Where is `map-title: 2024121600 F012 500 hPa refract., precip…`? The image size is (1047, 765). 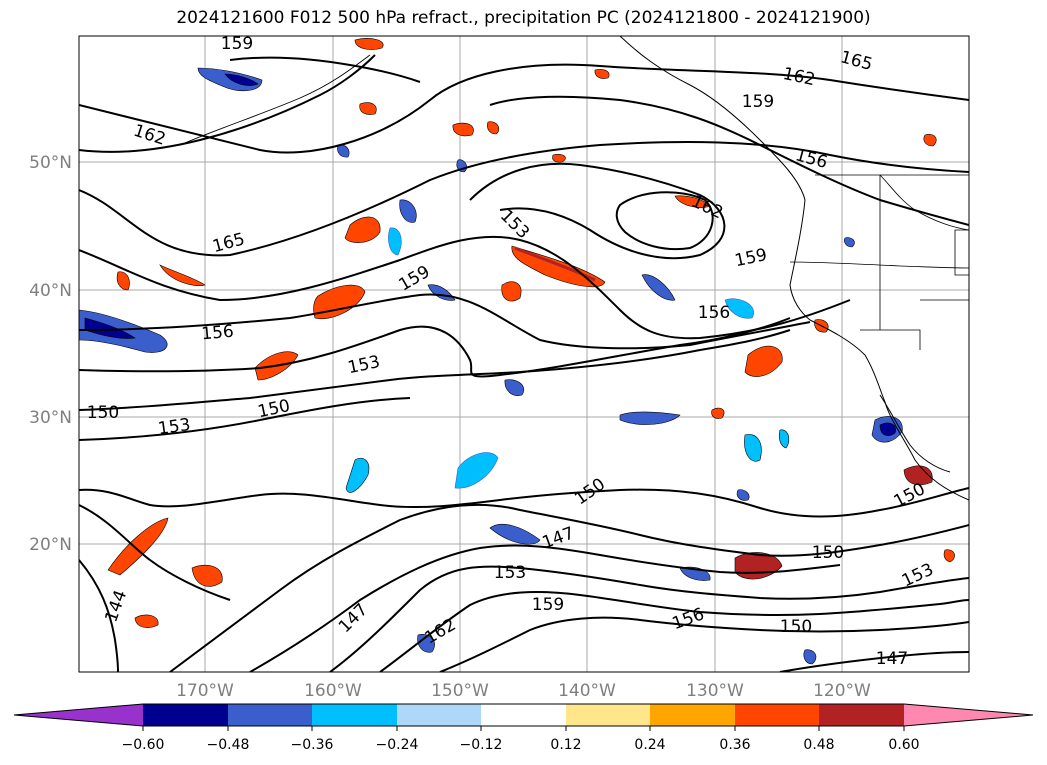 map-title: 2024121600 F012 500 hPa refract., precip… is located at coordinates (523, 18).